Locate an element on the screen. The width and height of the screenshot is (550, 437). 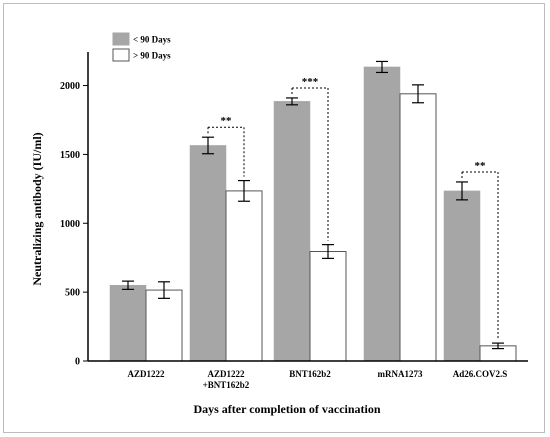
y-tick-label: 1000 is located at coordinates (70, 224).